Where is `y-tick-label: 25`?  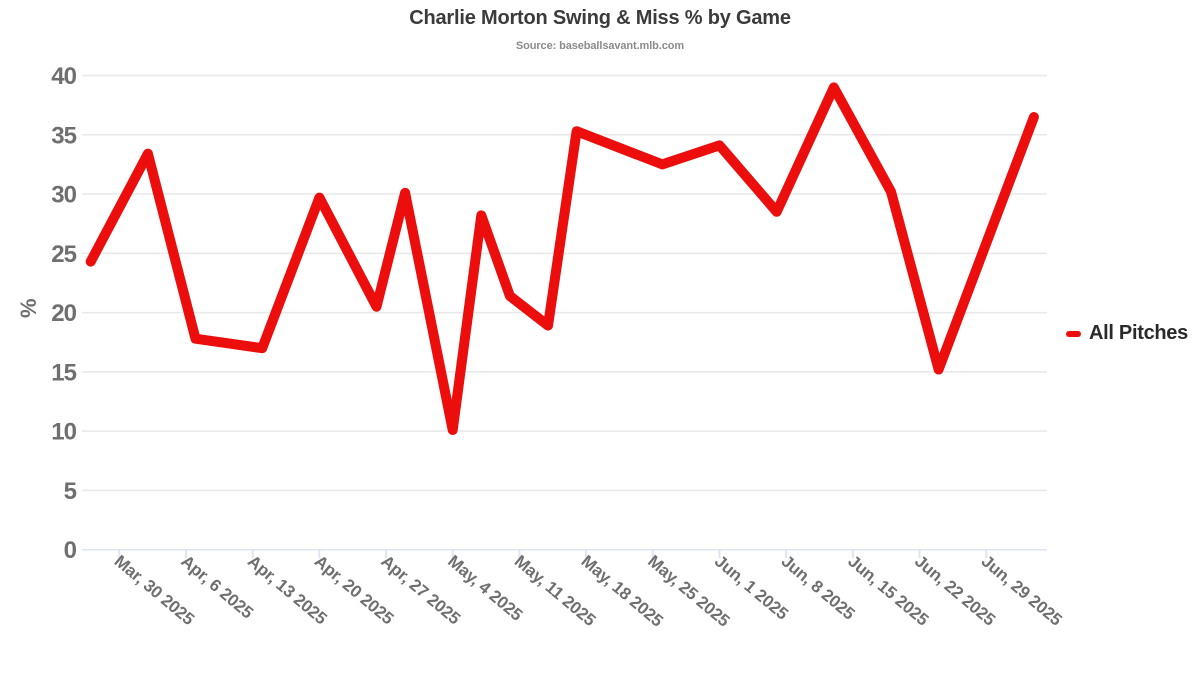
y-tick-label: 25 is located at coordinates (63, 254).